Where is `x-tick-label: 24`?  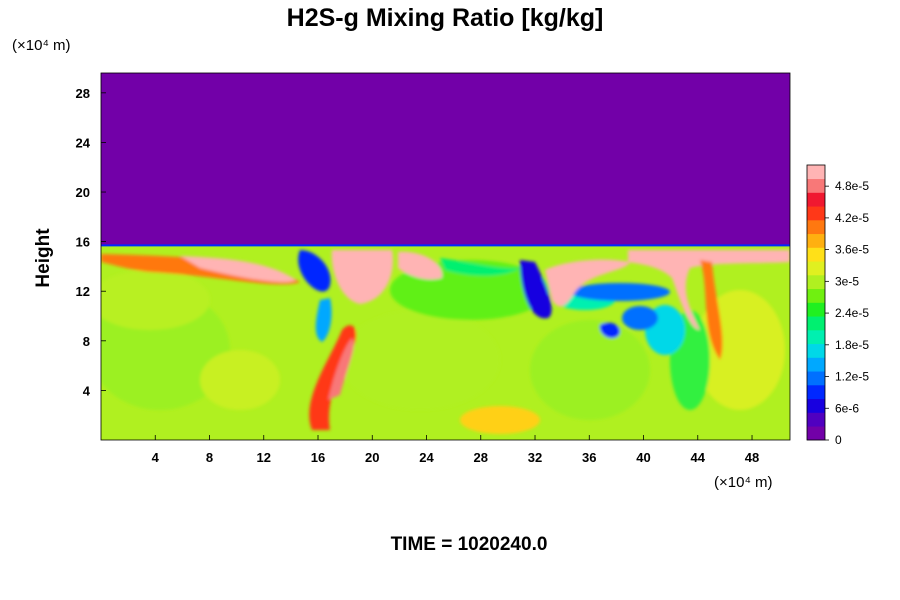 x-tick-label: 24 is located at coordinates (426, 457).